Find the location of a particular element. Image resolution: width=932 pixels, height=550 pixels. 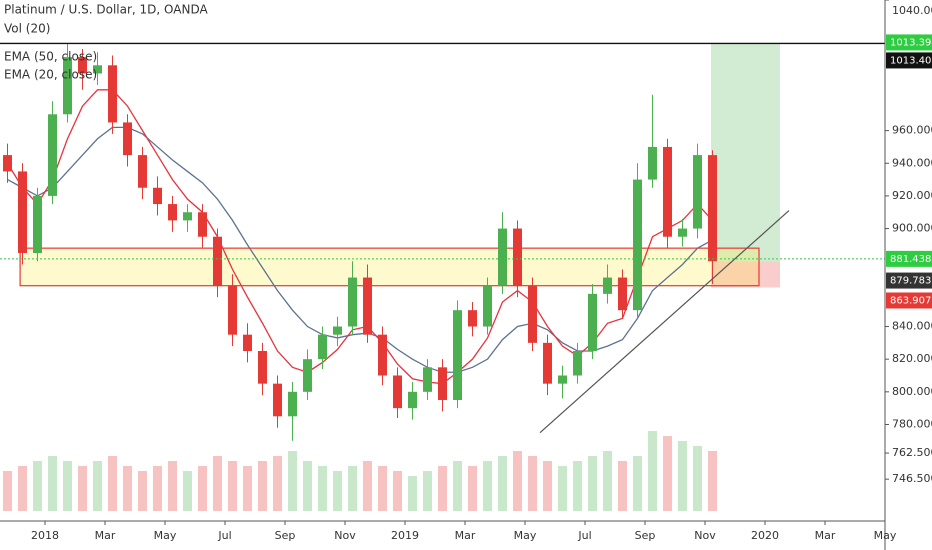

y-tick-label: 820.000 is located at coordinates (912, 358).